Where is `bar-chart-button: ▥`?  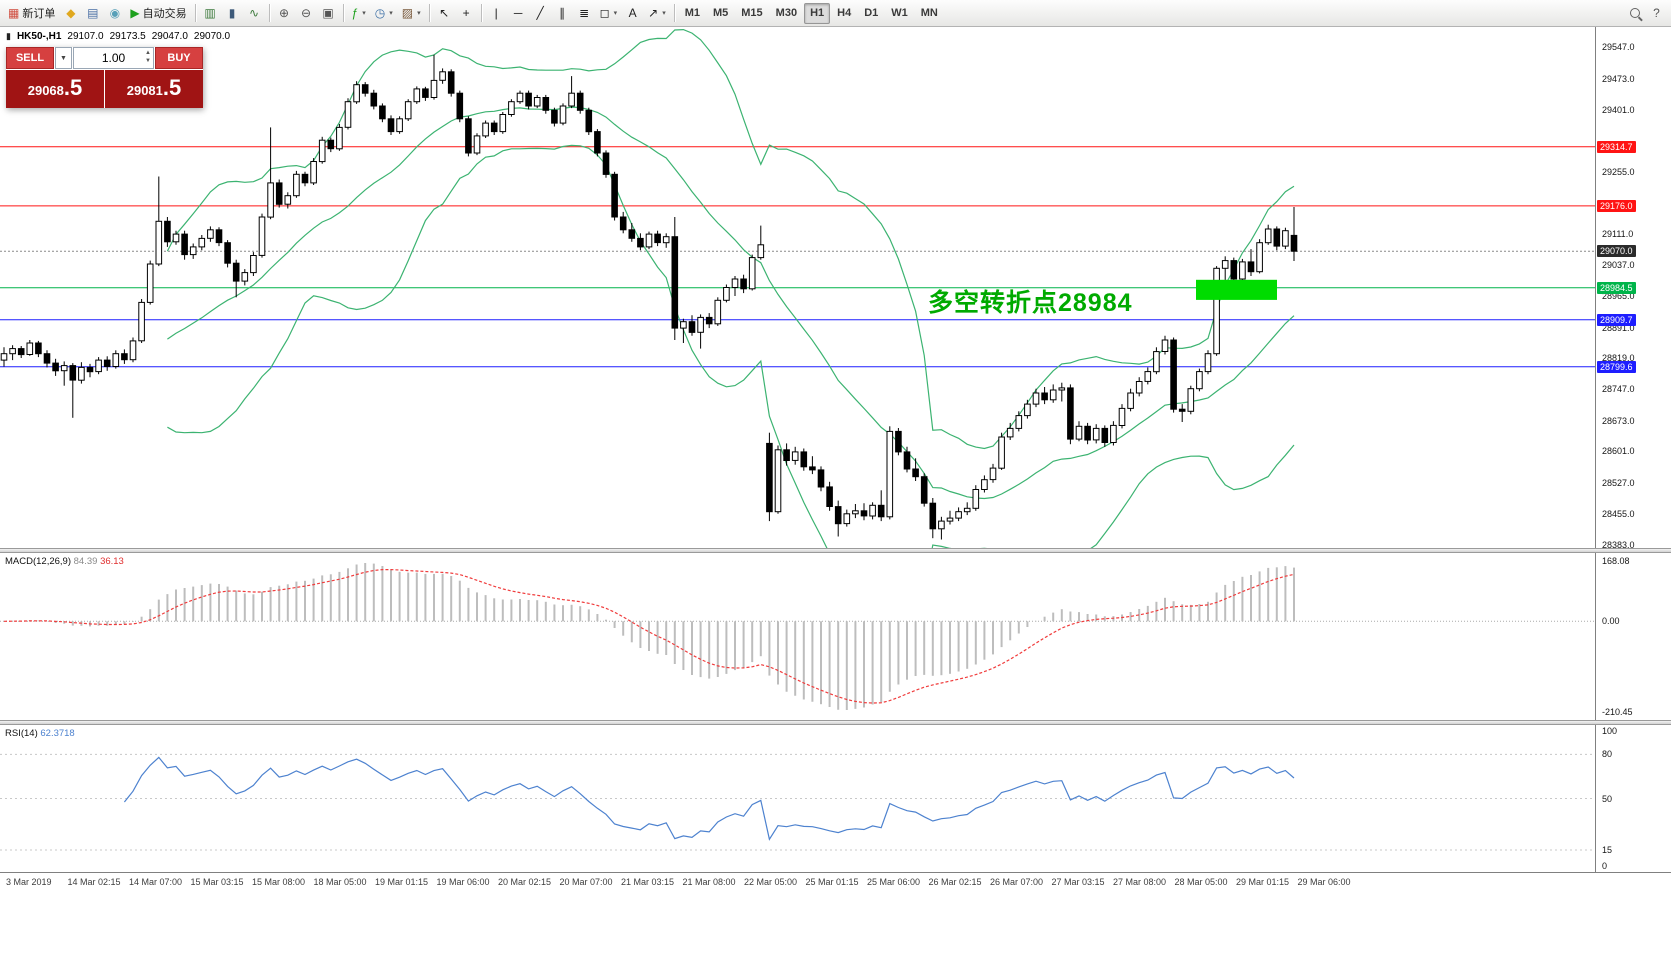 bar-chart-button: ▥ is located at coordinates (210, 13).